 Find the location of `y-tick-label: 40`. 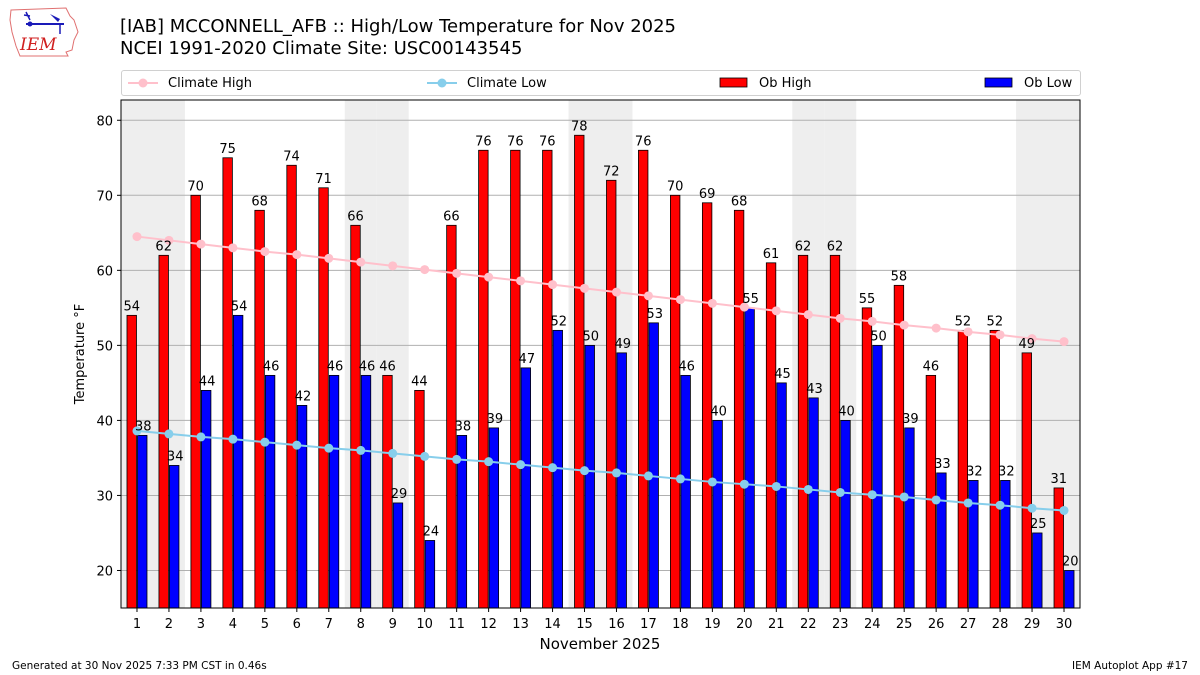

y-tick-label: 40 is located at coordinates (104, 421).